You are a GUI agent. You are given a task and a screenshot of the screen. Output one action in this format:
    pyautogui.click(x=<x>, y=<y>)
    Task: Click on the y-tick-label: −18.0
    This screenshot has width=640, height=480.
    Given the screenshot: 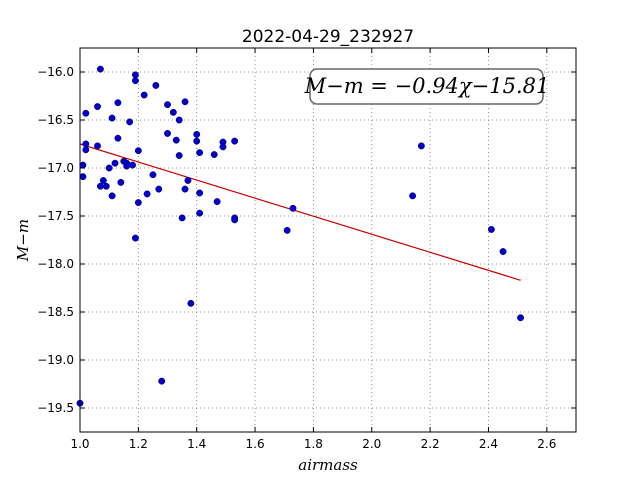 What is the action you would take?
    pyautogui.click(x=55, y=264)
    